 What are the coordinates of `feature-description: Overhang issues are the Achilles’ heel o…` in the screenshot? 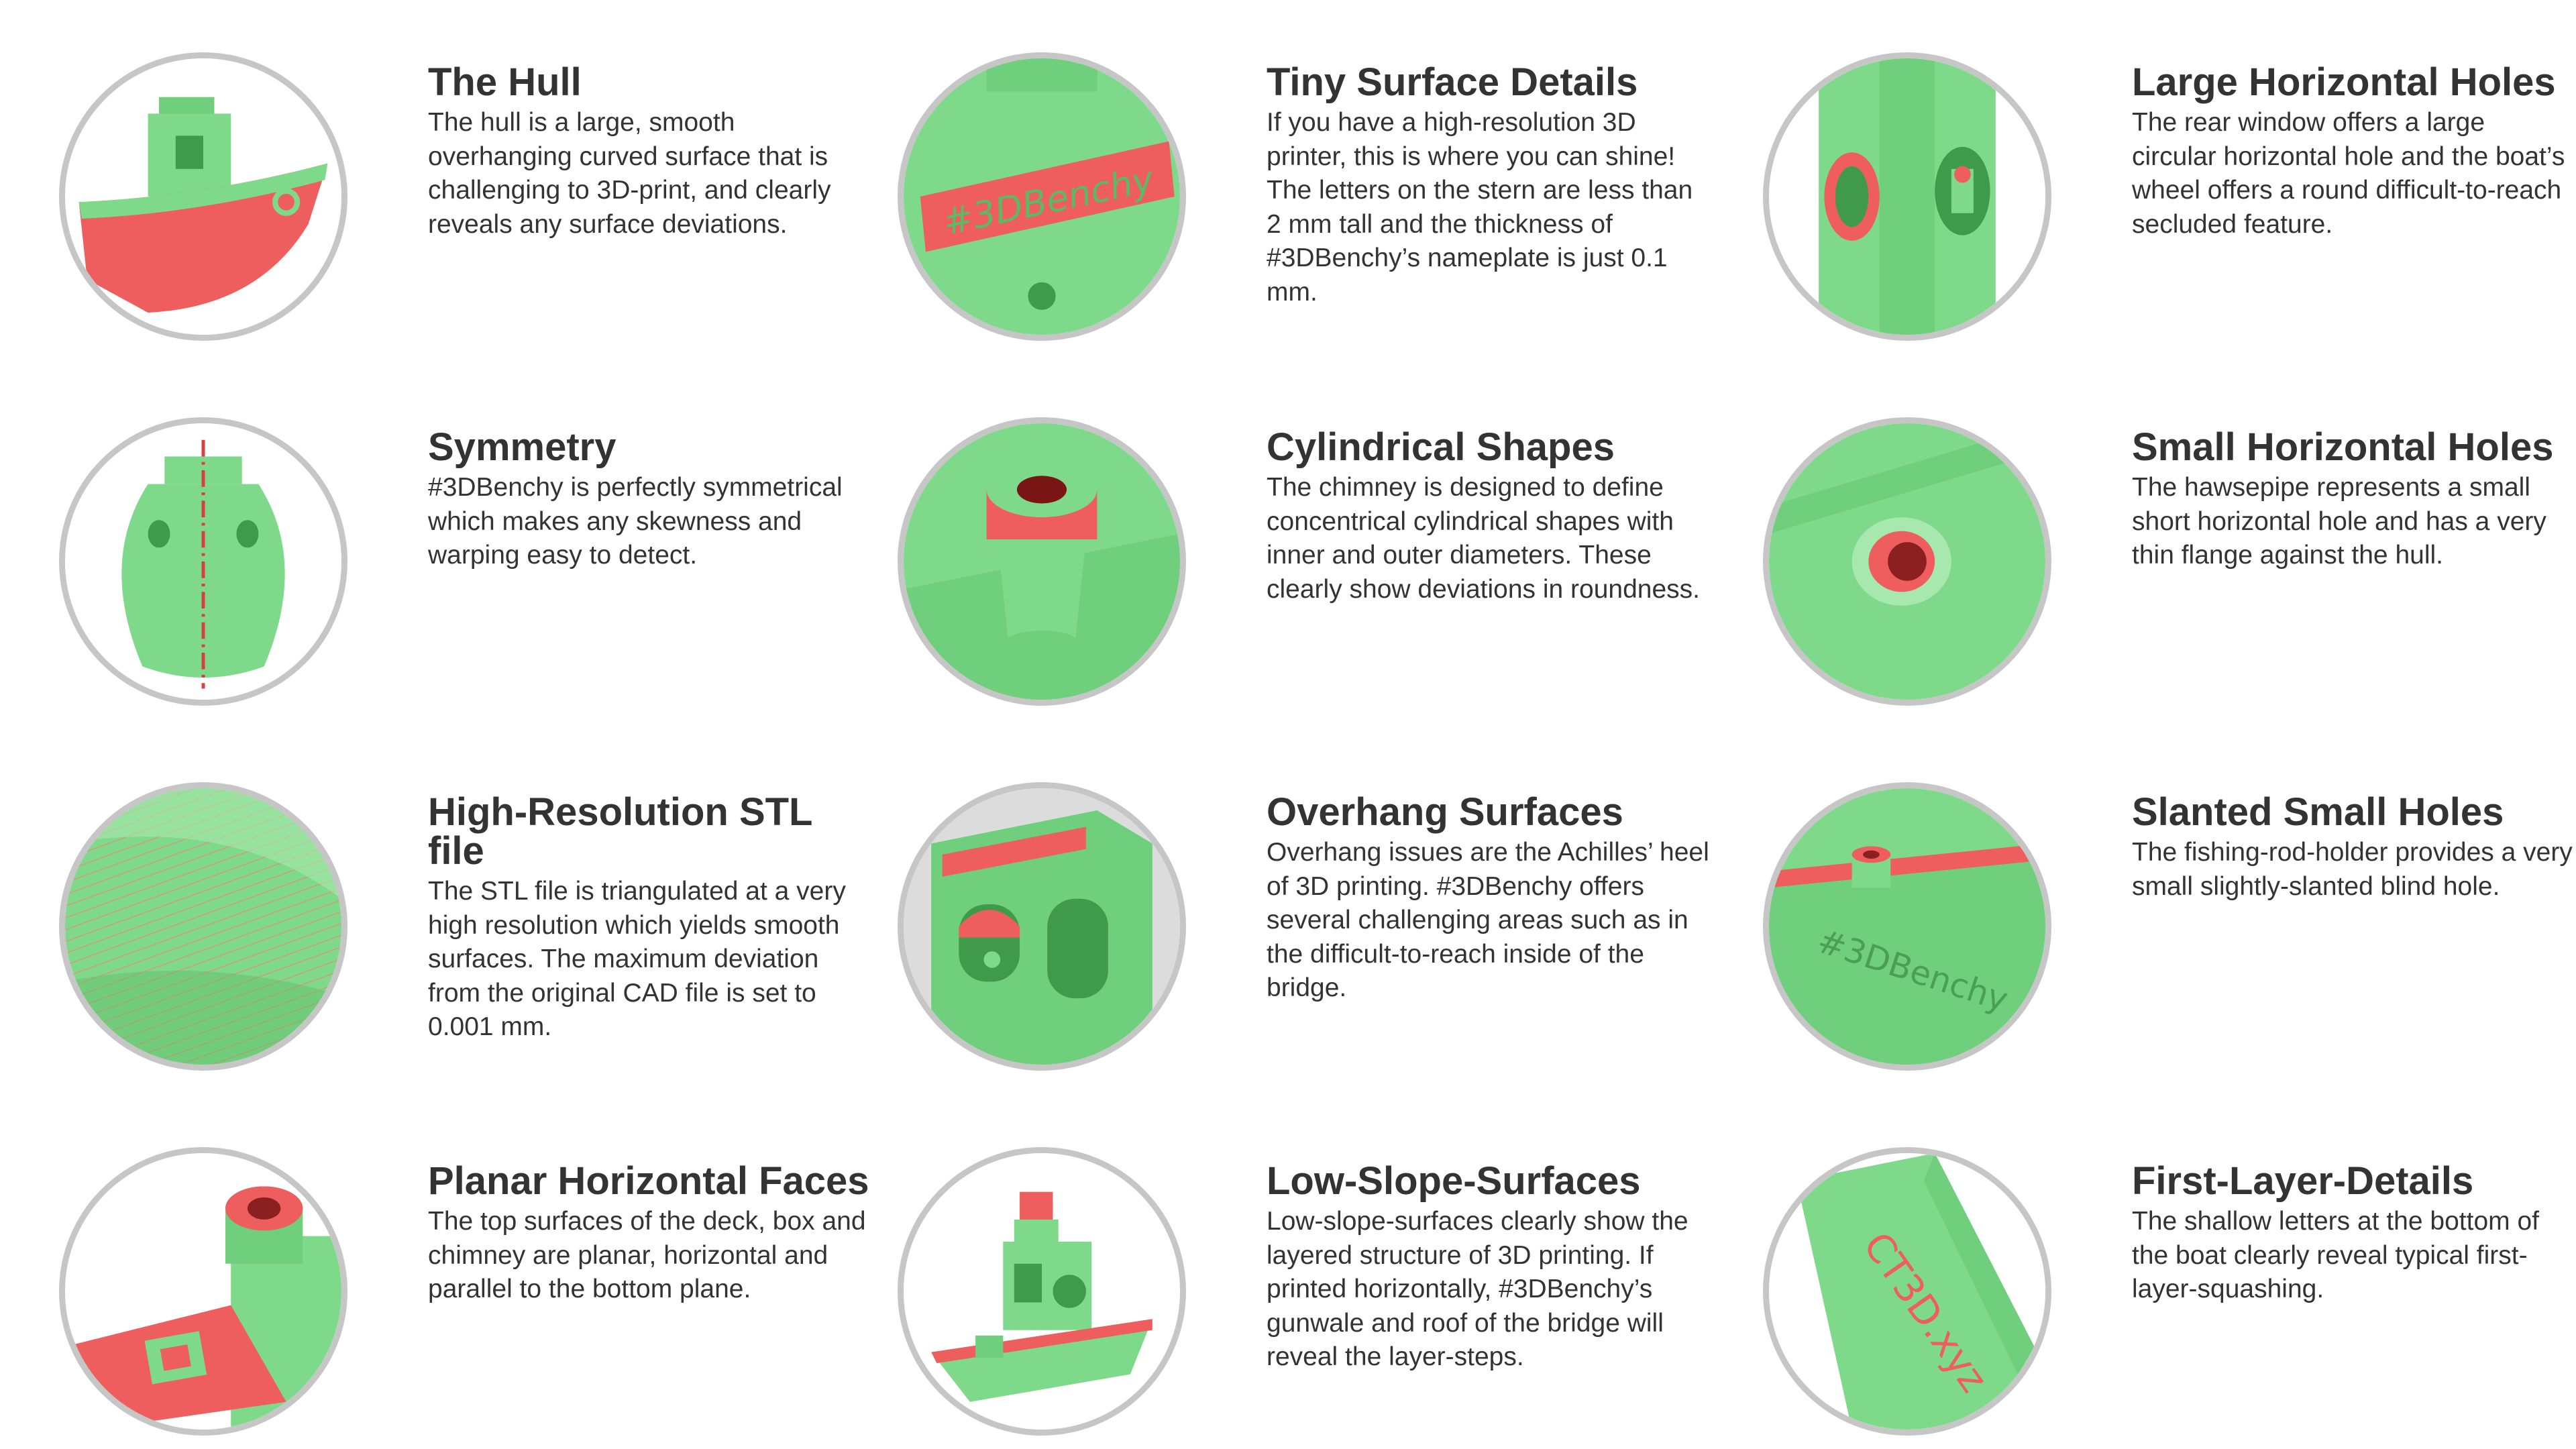 It's located at (1488, 920).